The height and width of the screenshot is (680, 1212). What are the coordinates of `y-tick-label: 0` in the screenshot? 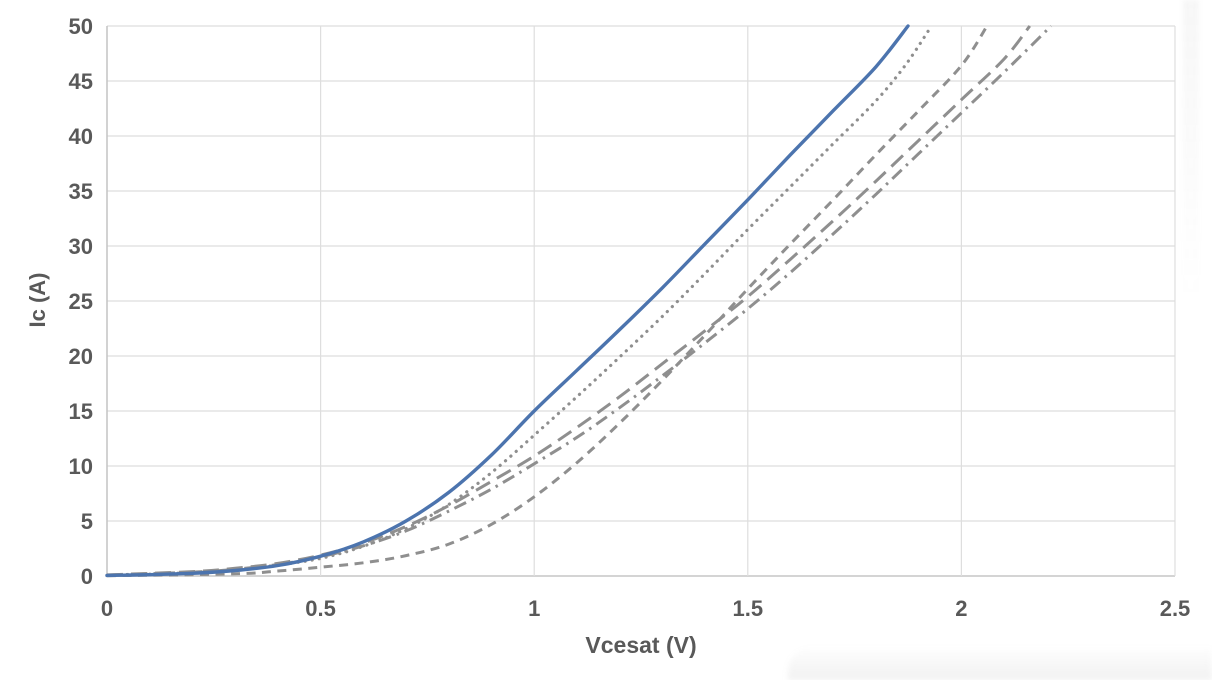 It's located at (87, 576).